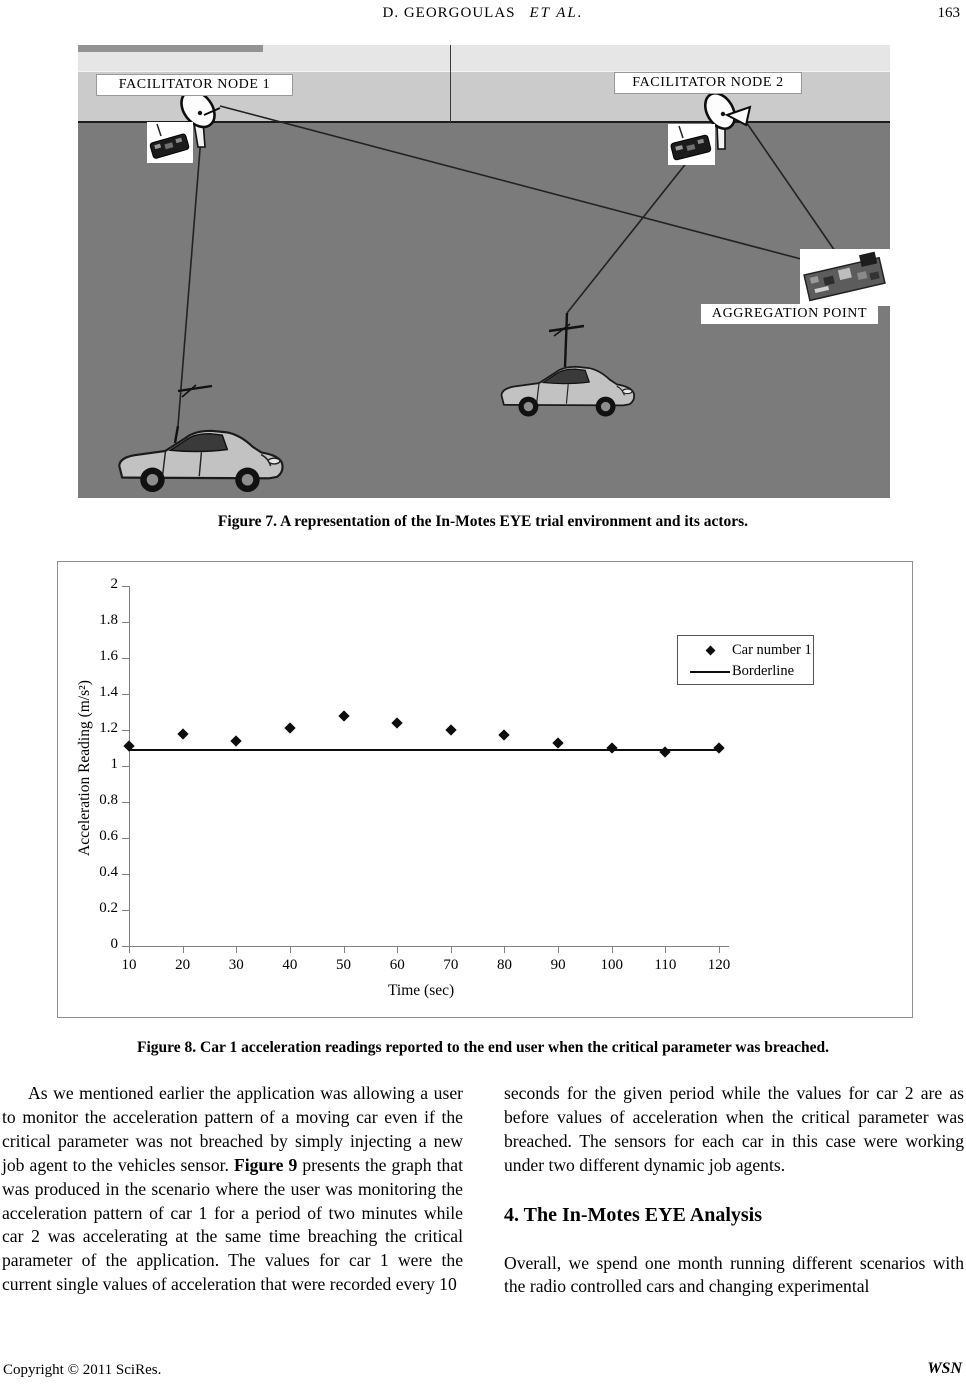 This screenshot has width=966, height=1386. What do you see at coordinates (556, 13) in the screenshot?
I see `running-head-etal: ET AL.` at bounding box center [556, 13].